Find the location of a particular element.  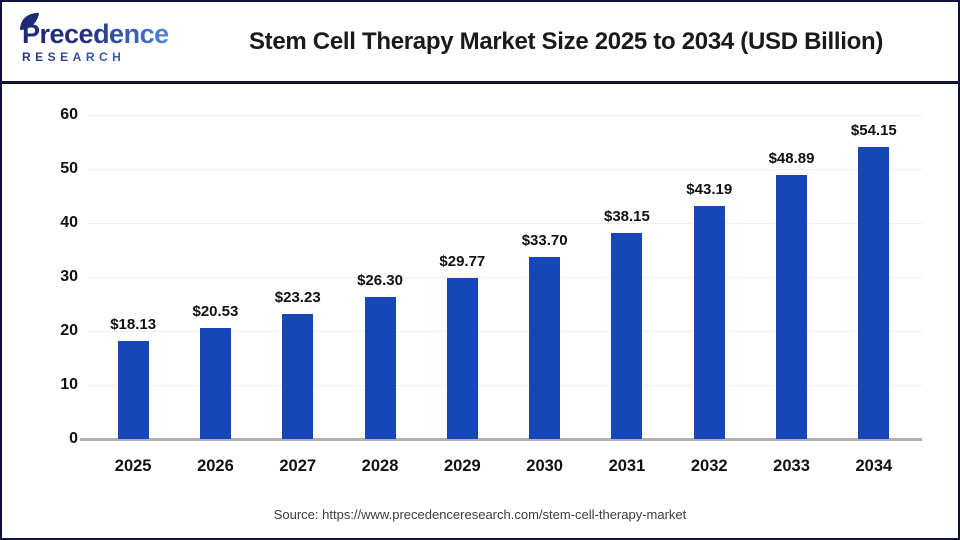

logo-wordmark: Precedence is located at coordinates (95, 33).